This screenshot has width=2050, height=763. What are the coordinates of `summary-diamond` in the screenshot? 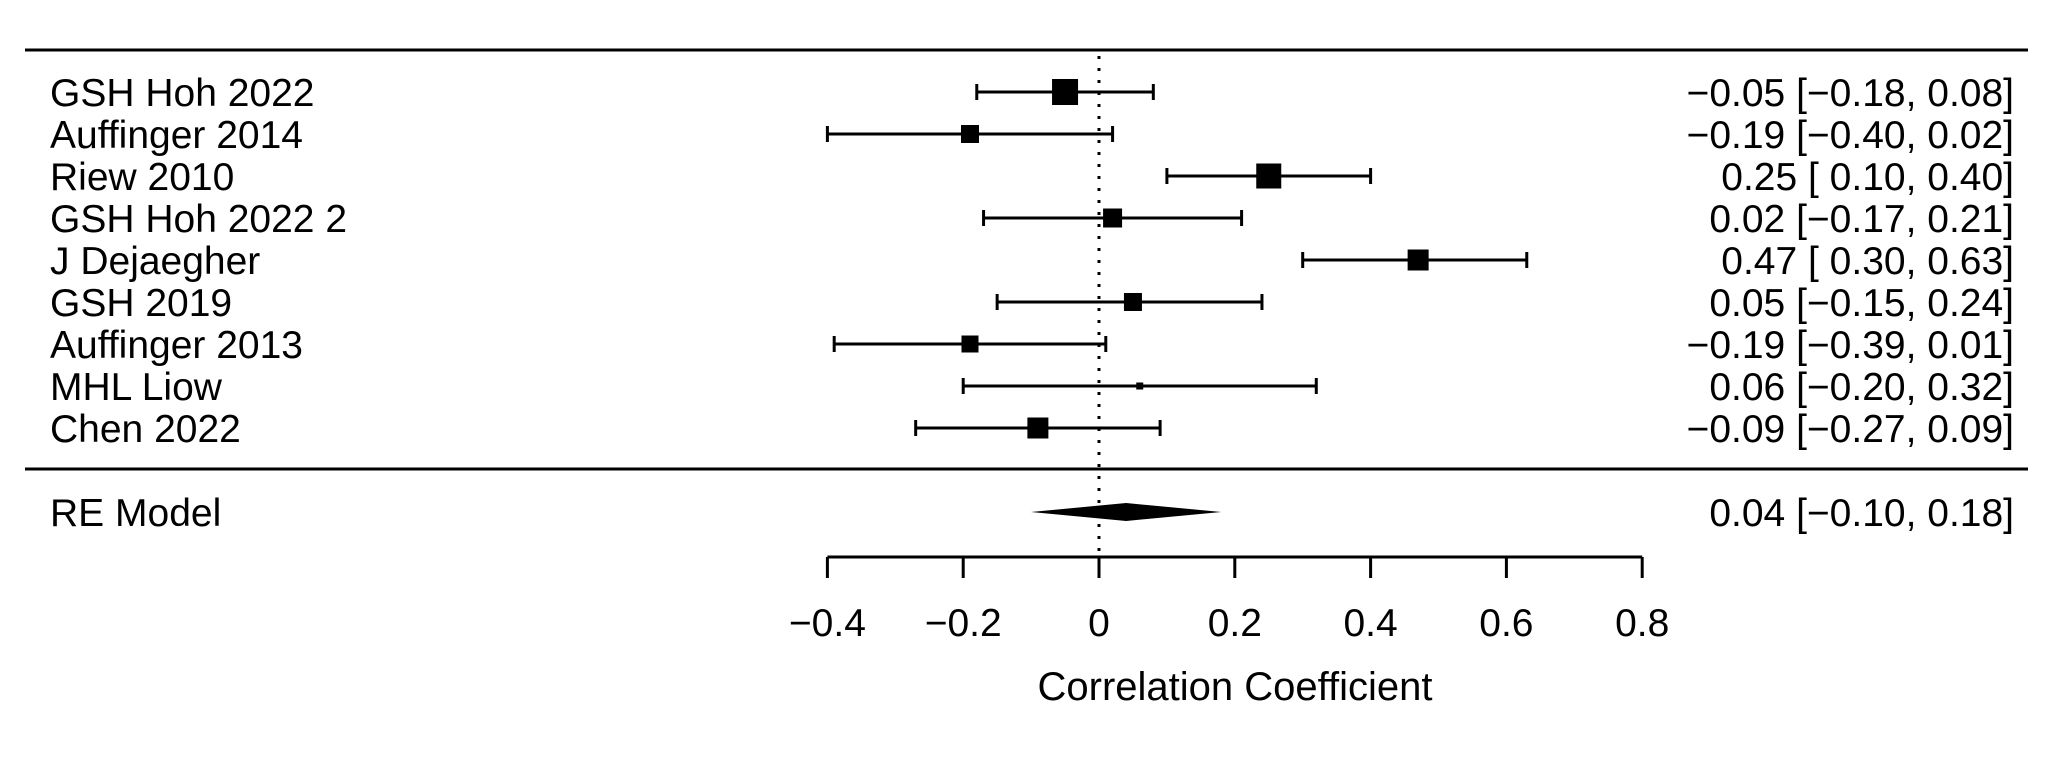 It's located at (1126, 512).